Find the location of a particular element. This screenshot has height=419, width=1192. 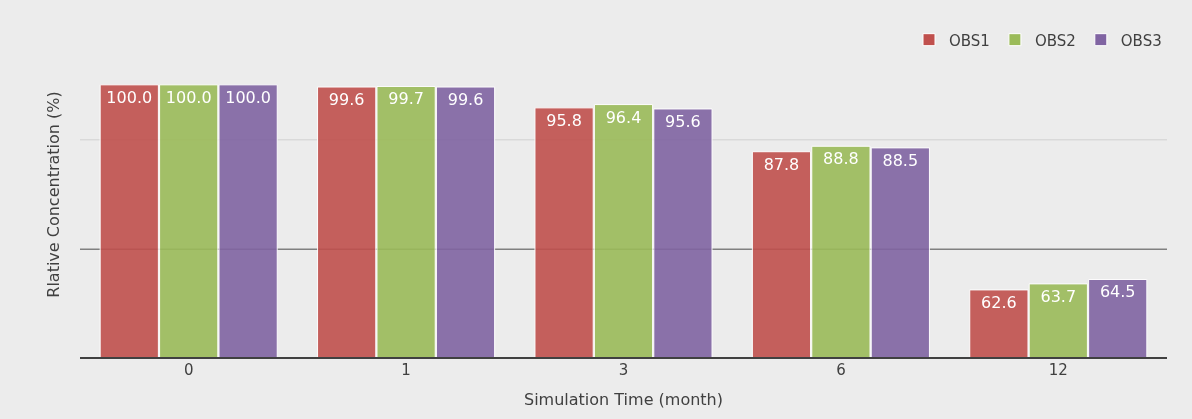

data-label: 88.5 is located at coordinates (900, 160).